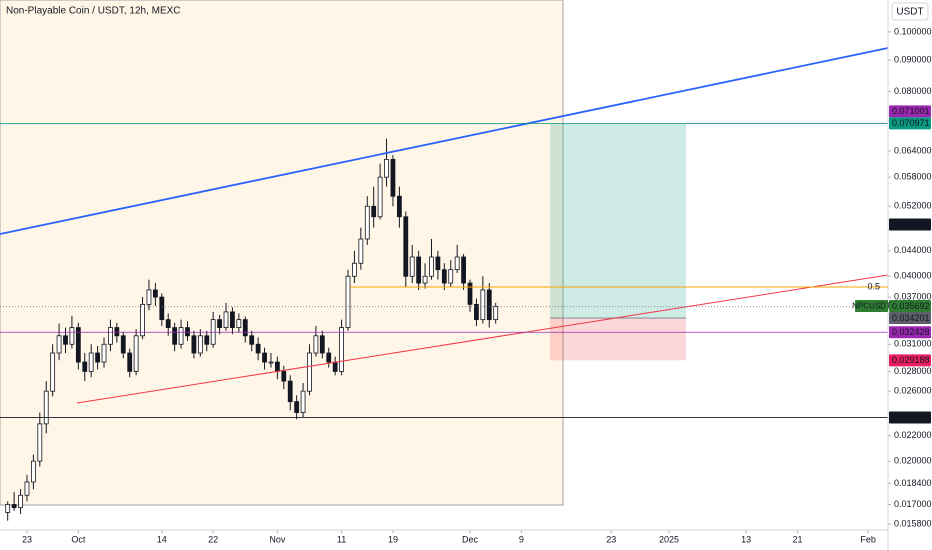 Image resolution: width=932 pixels, height=550 pixels. I want to click on y-tick-label: 0.026000, so click(913, 391).